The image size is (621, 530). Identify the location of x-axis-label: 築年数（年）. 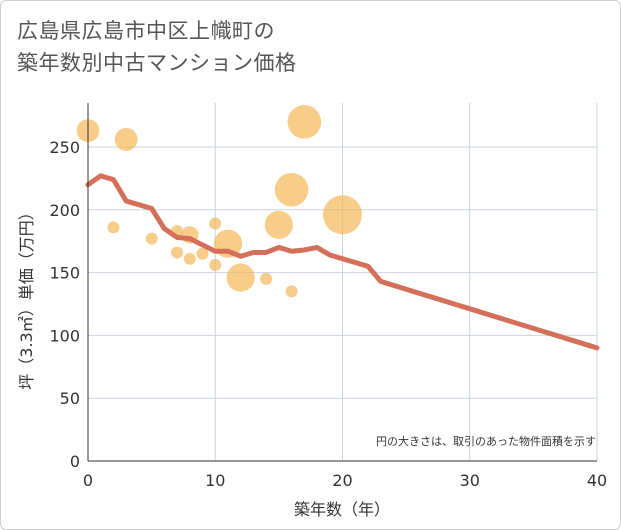
(342, 509).